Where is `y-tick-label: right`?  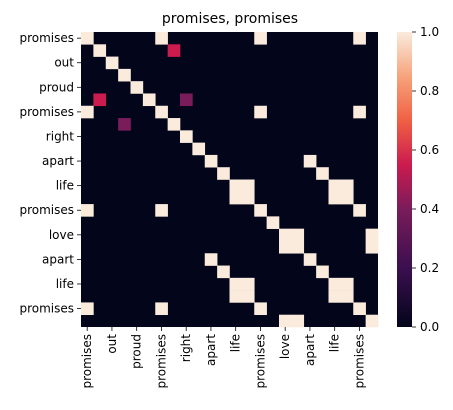 y-tick-label: right is located at coordinates (60, 136).